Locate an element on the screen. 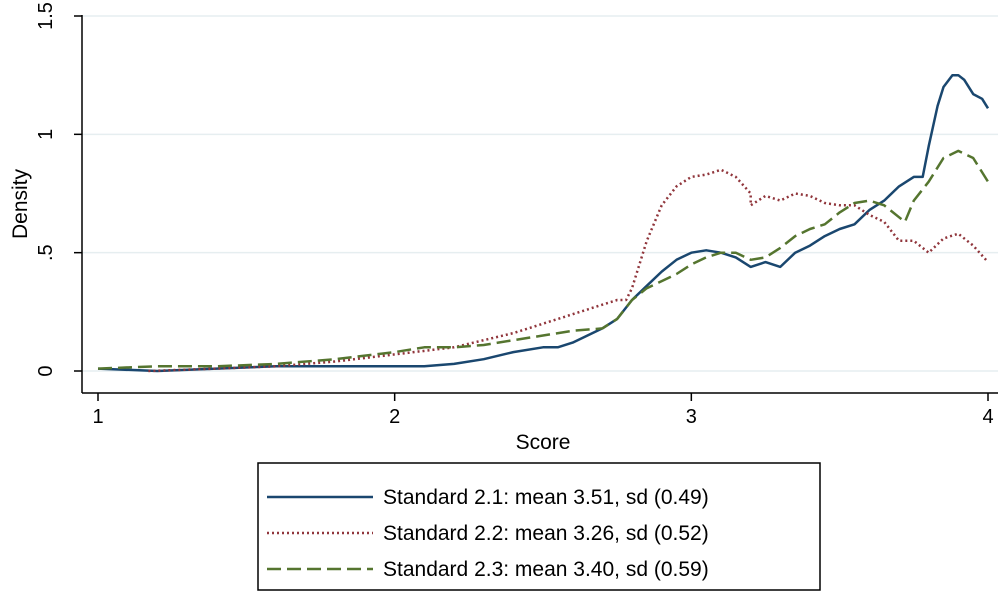 This screenshot has width=998, height=595. y-tick-label-0: 0 is located at coordinates (46, 370).